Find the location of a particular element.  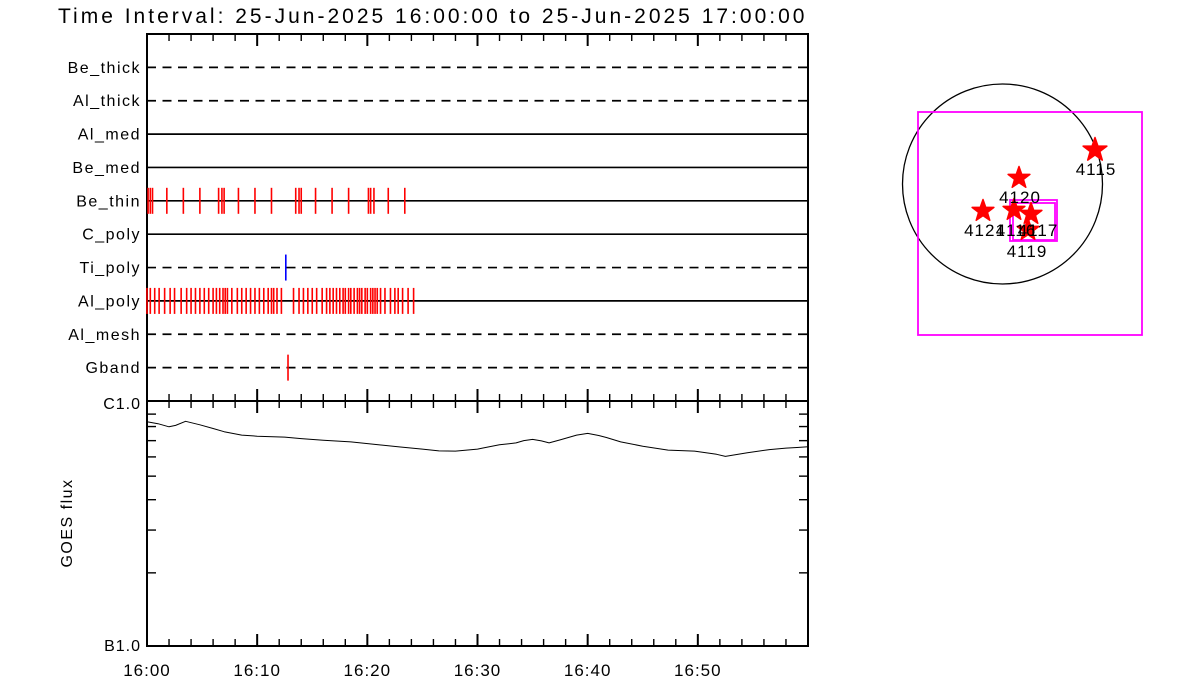

active-region-label-4115: 4115 is located at coordinates (1096, 169).